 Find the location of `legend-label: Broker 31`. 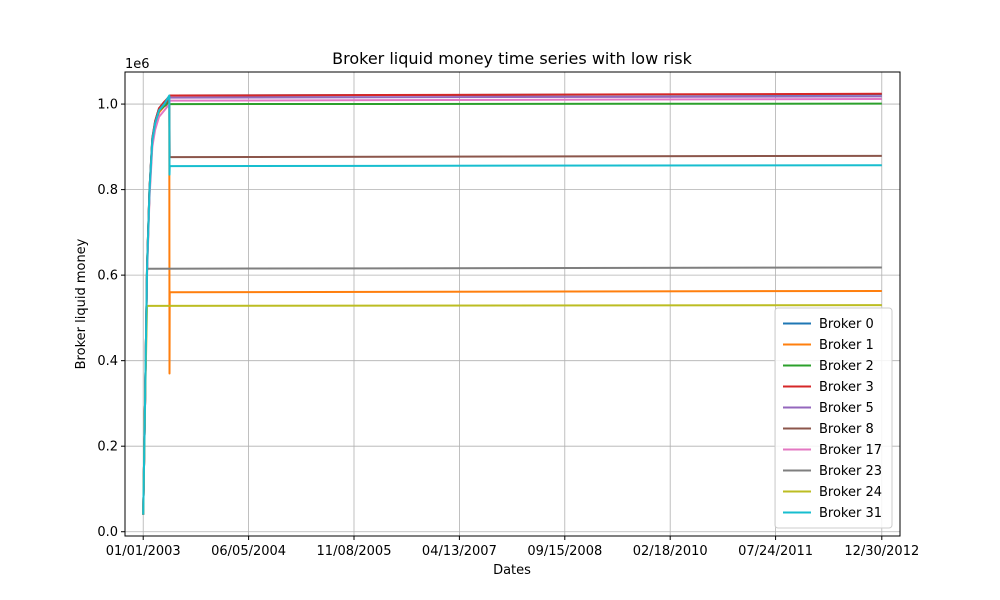

legend-label: Broker 31 is located at coordinates (850, 513).